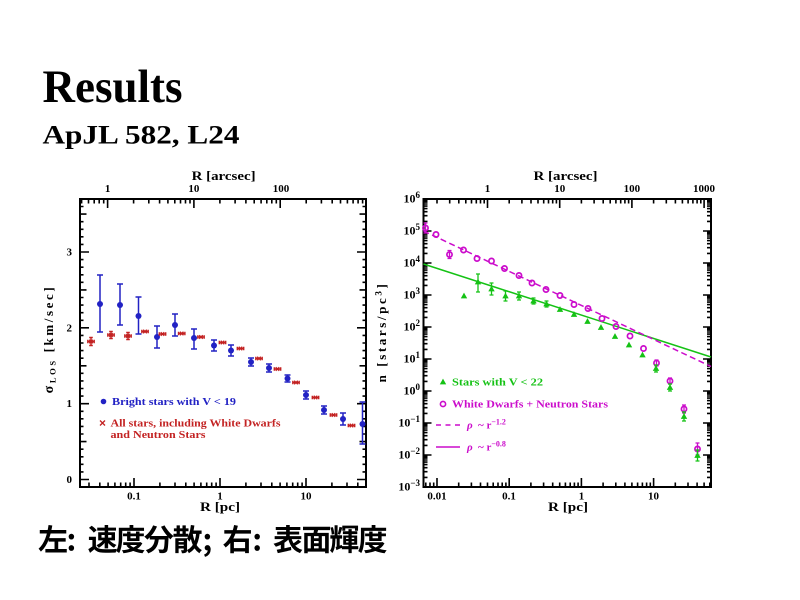 The image size is (800, 600). Describe the element at coordinates (409, 422) in the screenshot. I see `svg-text: 10⁻¹` at that location.